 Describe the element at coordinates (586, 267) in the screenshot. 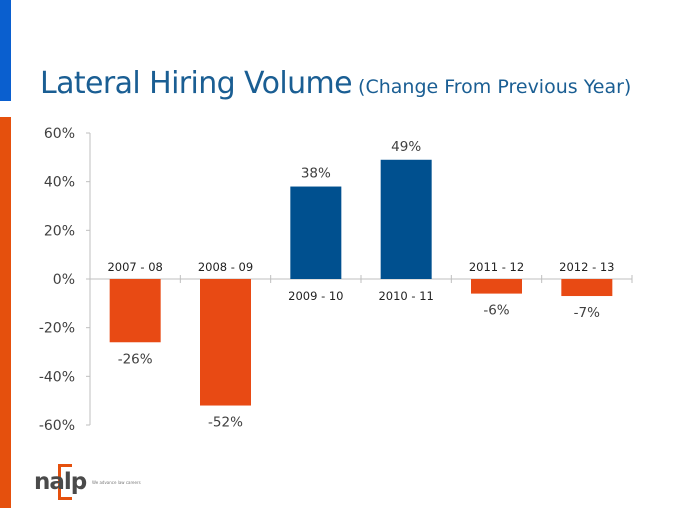

I see `x-category-label: 2012 - 13` at that location.